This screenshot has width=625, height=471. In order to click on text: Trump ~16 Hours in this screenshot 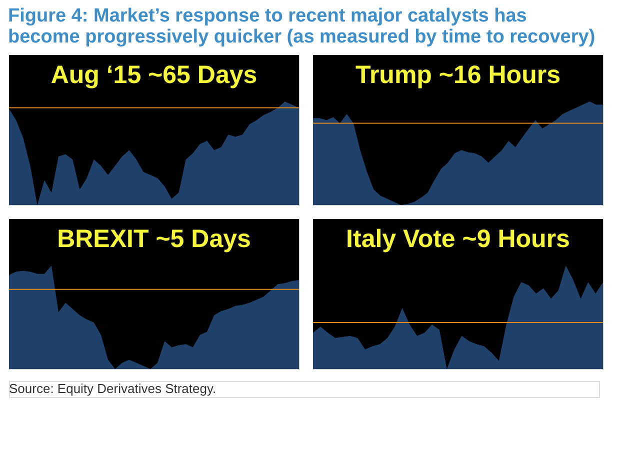, I will do `click(458, 75)`.